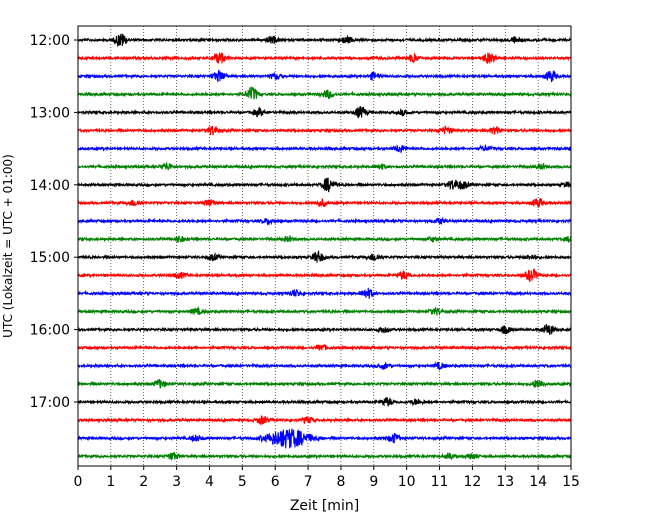 This screenshot has height=520, width=650. What do you see at coordinates (242, 482) in the screenshot?
I see `x-tick-label: 5` at bounding box center [242, 482].